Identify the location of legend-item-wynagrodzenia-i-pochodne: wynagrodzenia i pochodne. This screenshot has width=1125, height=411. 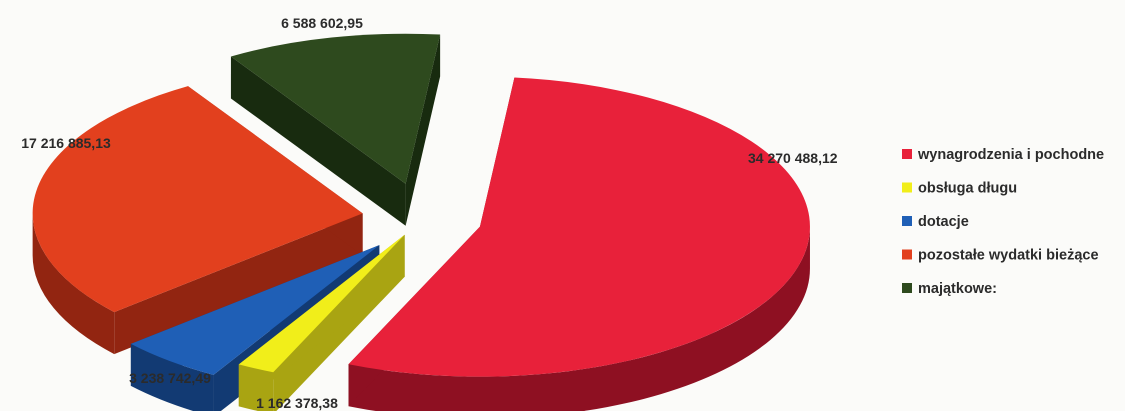
(1003, 155).